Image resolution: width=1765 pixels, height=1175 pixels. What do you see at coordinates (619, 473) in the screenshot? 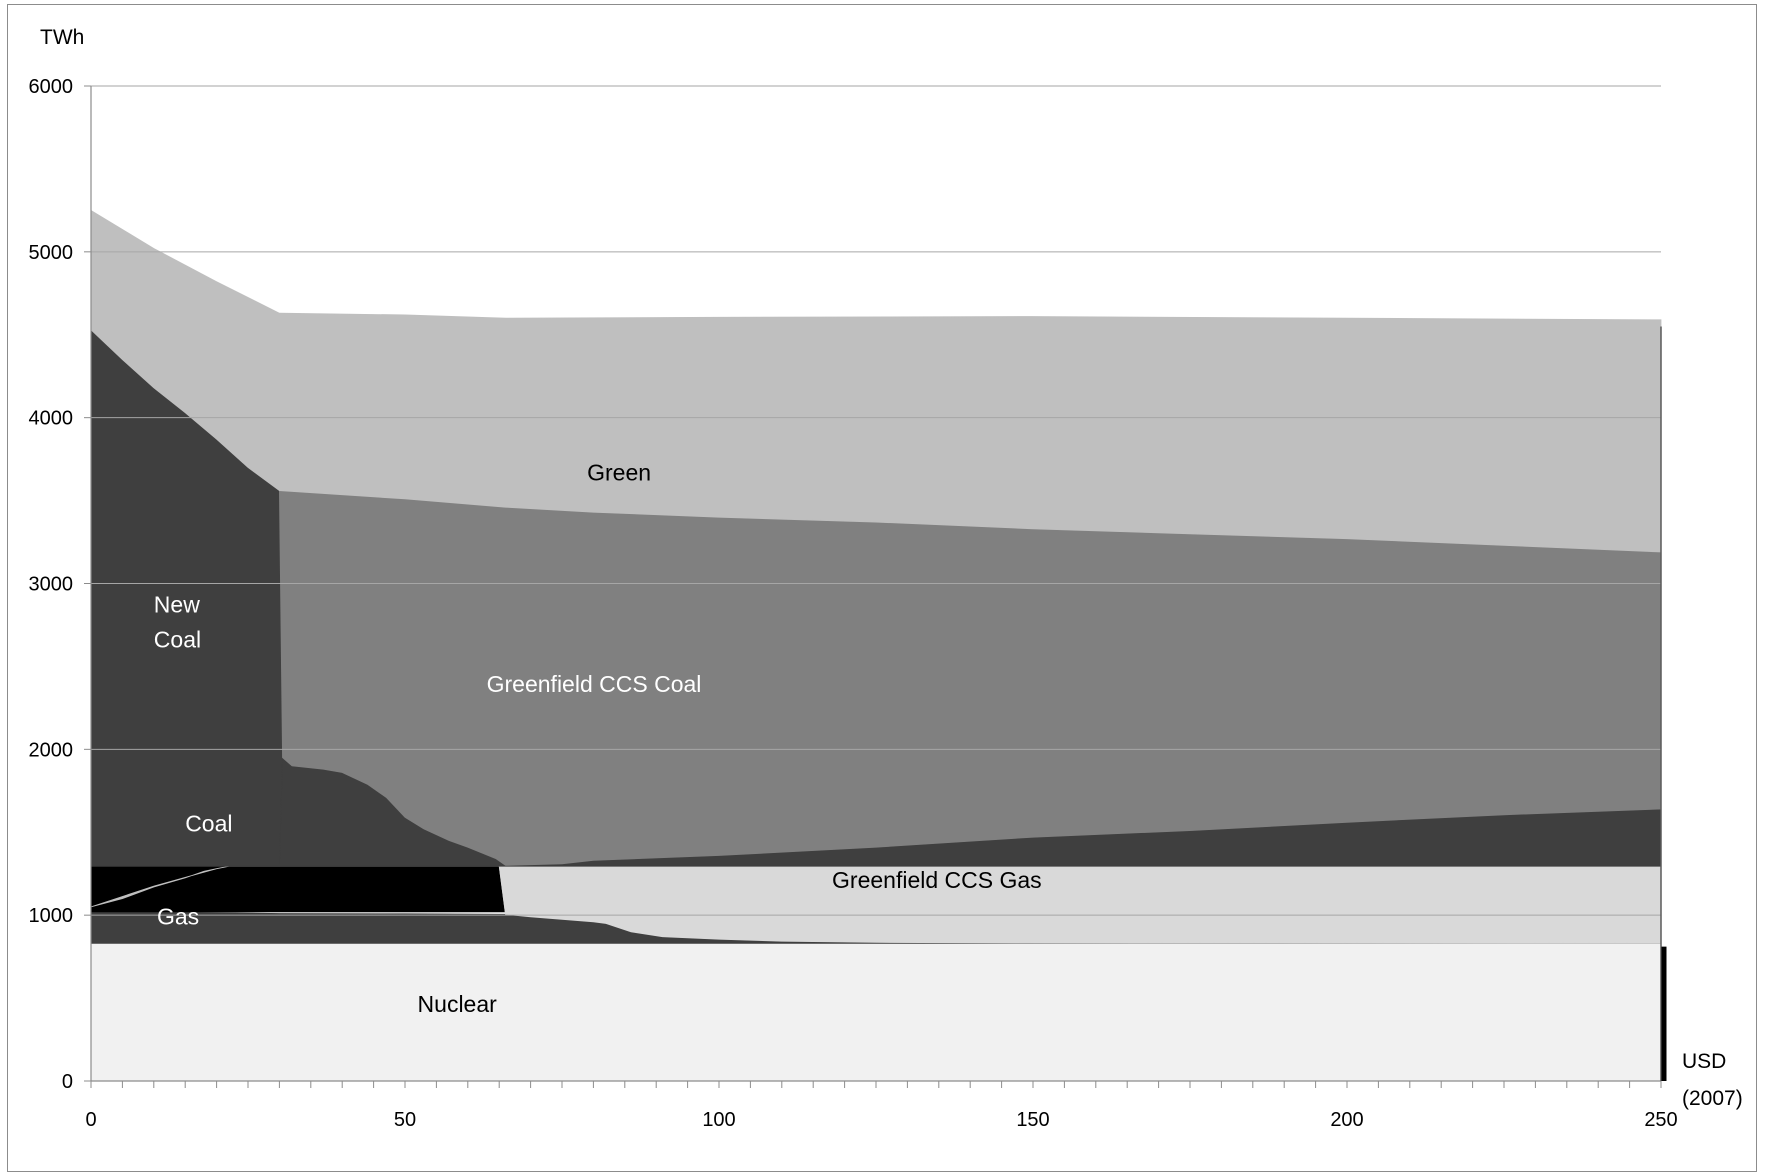
I see `label-green: Green` at bounding box center [619, 473].